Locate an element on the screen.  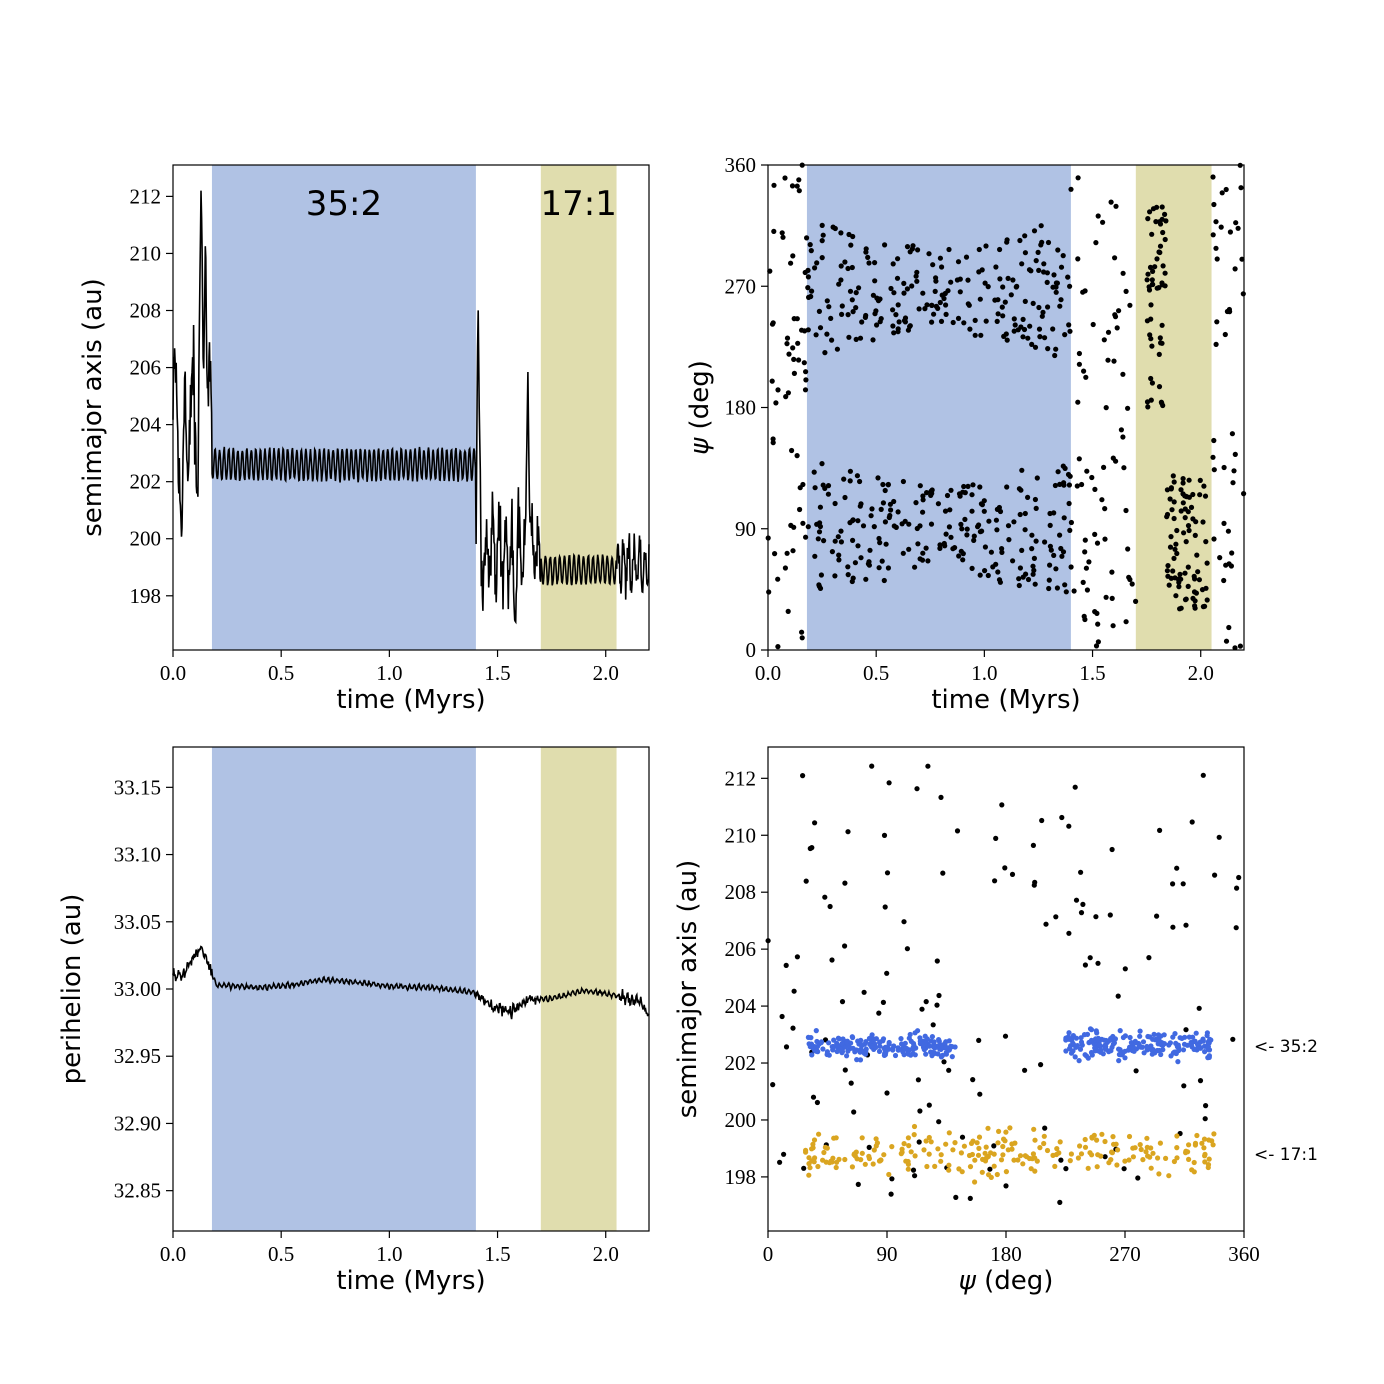
y-tick-label: 202 is located at coordinates (741, 1063).